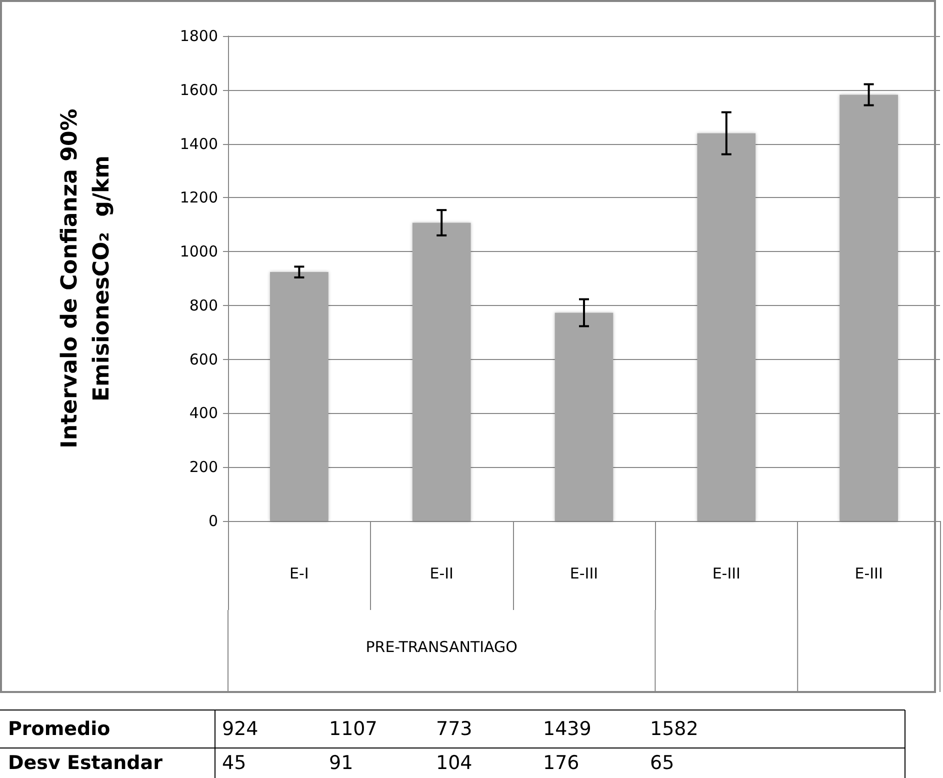 This screenshot has height=778, width=943. Describe the element at coordinates (454, 729) in the screenshot. I see `text: 773` at that location.